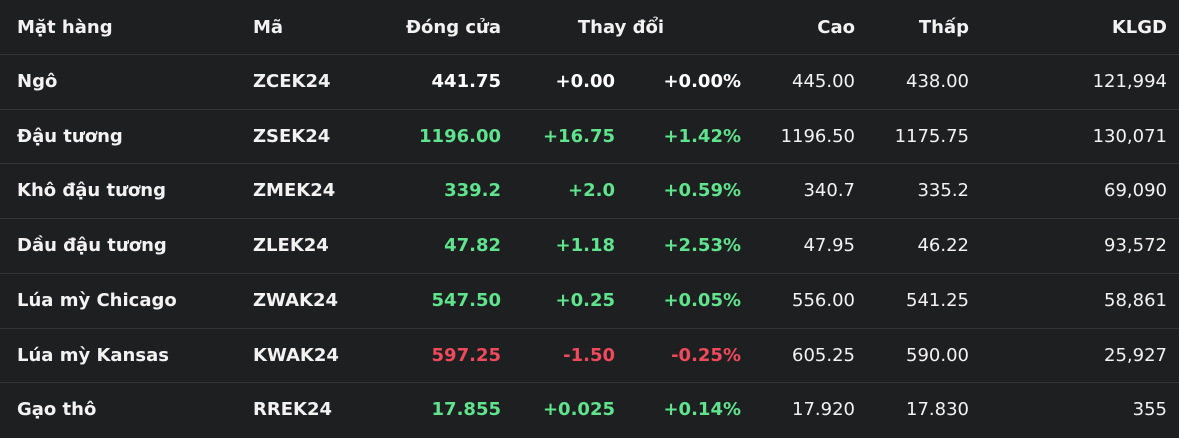 Image resolution: width=1179 pixels, height=438 pixels. Describe the element at coordinates (702, 136) in the screenshot. I see `table-cell: +1.42%` at that location.